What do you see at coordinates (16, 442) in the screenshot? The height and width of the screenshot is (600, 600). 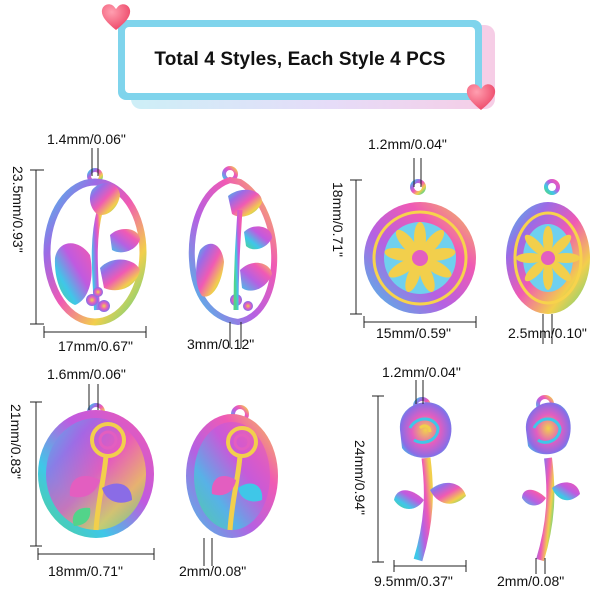 I see `rose-coin-height-label: 21mm/0.83"` at bounding box center [16, 442].